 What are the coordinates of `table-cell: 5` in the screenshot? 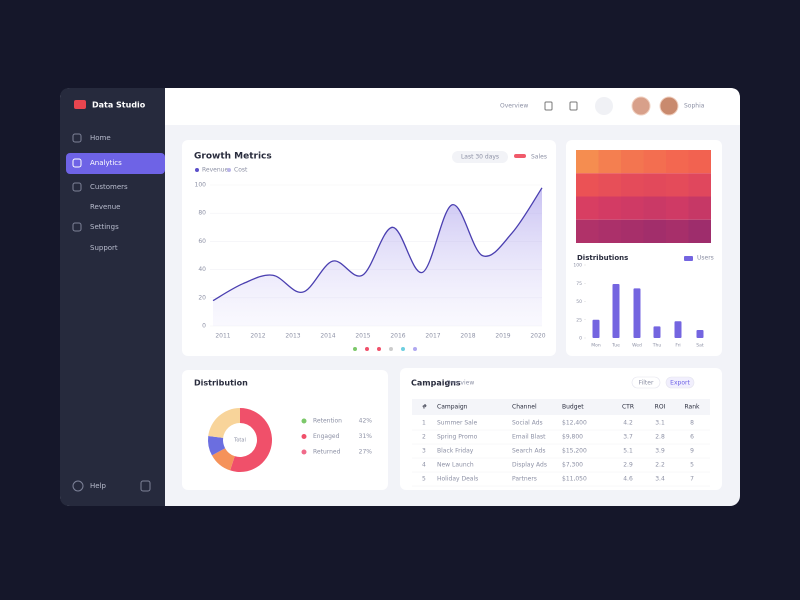 It's located at (424, 479).